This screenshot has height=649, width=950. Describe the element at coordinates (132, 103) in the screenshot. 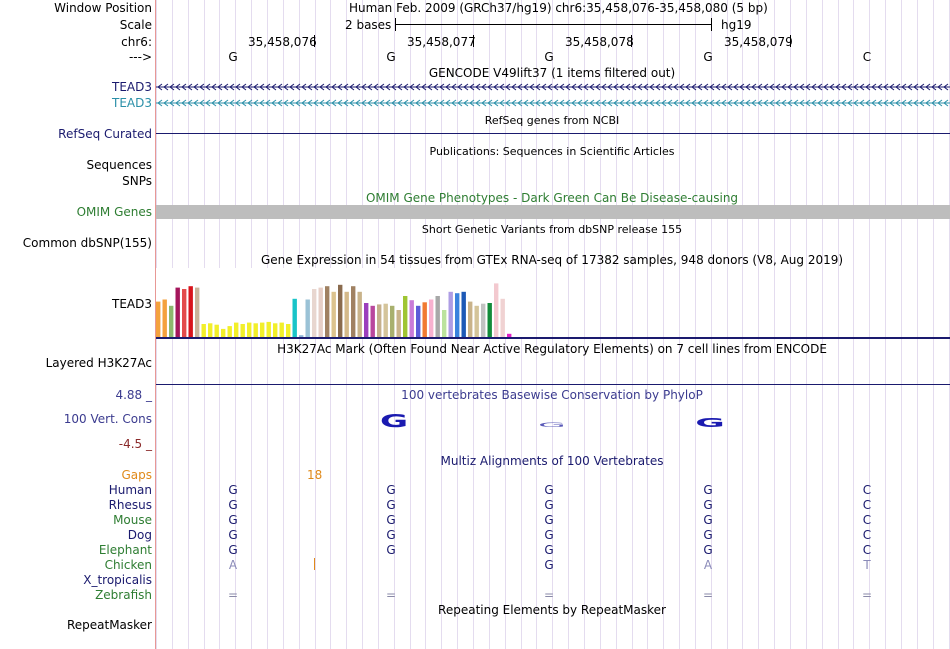

I see `track-label-tead3-gencode-alt: TEAD3` at that location.